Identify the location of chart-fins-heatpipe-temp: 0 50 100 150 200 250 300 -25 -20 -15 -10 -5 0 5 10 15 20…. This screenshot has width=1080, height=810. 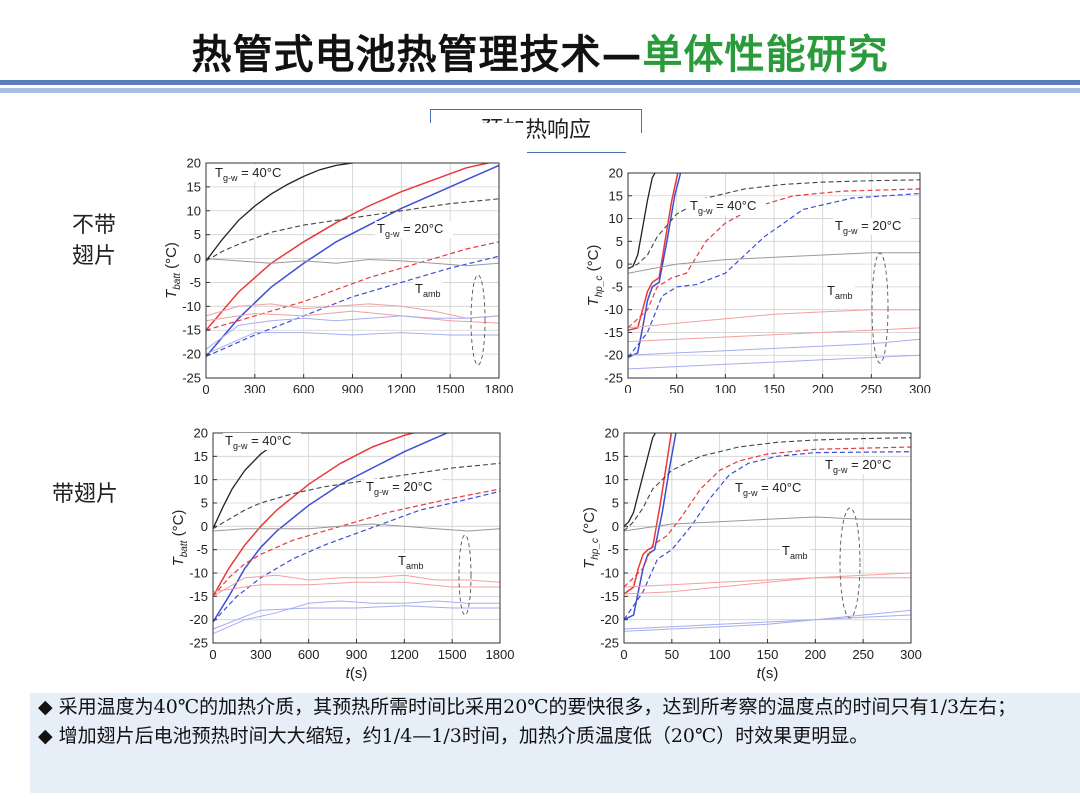
(761, 537).